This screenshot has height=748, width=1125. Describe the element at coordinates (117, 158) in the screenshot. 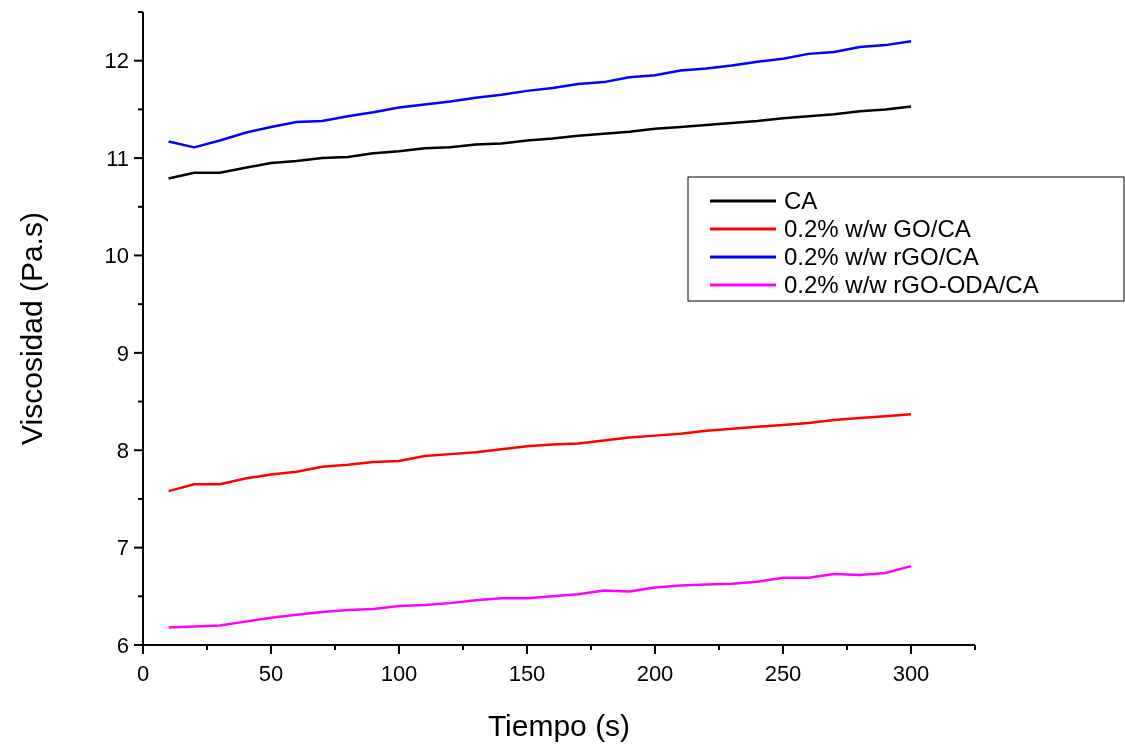

I see `y-tick-label: 11` at that location.